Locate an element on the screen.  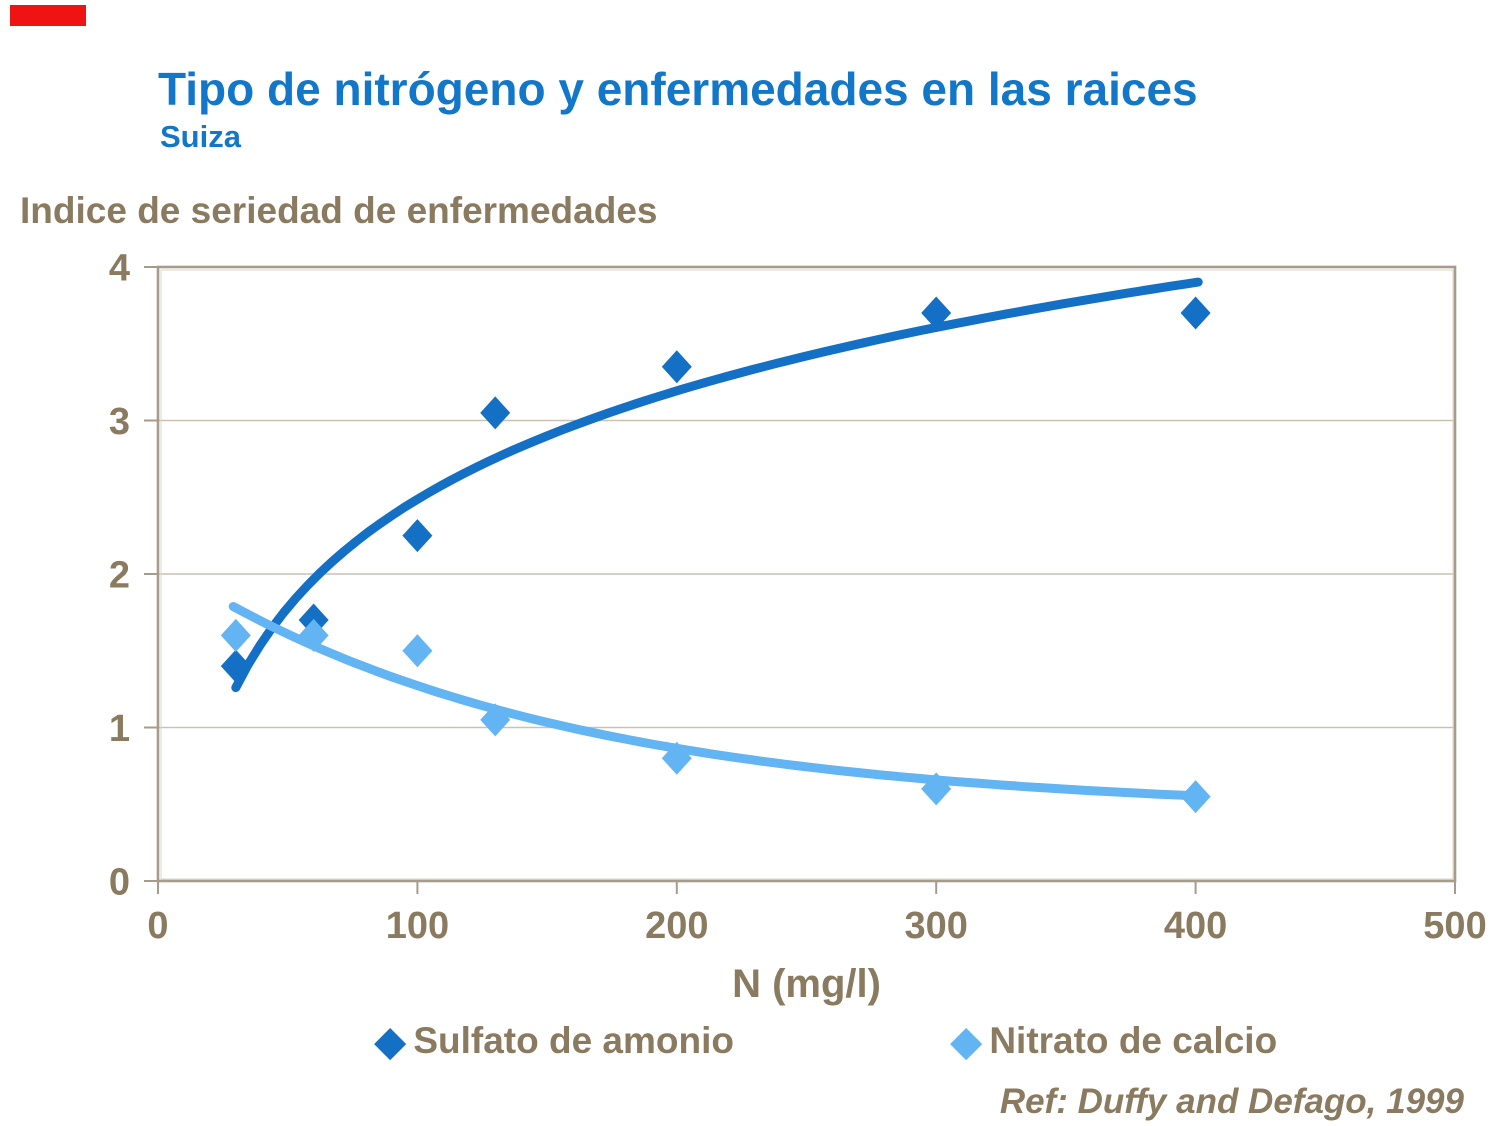
reference-text: Ref: Duffy and Defago, 1999 is located at coordinates (1231, 1101).